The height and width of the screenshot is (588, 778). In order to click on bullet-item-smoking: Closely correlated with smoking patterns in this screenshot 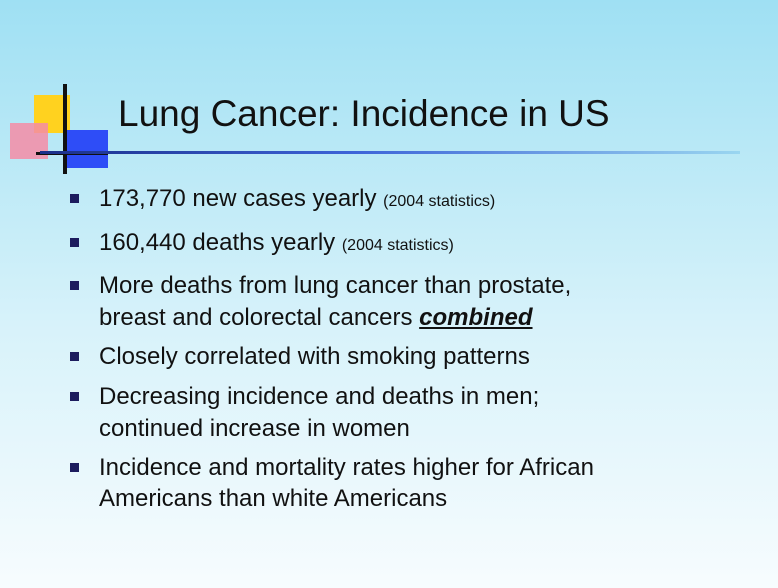, I will do `click(416, 357)`.